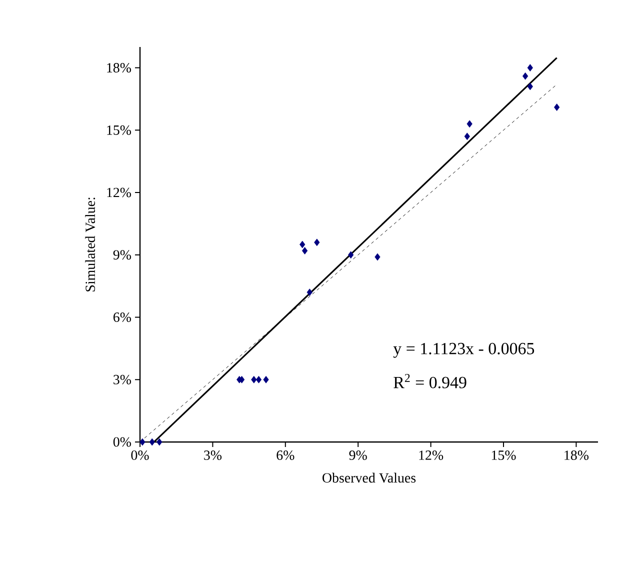 This screenshot has height=562, width=632. Describe the element at coordinates (430, 381) in the screenshot. I see `annotation: R$^{2}$ = 0.949` at that location.